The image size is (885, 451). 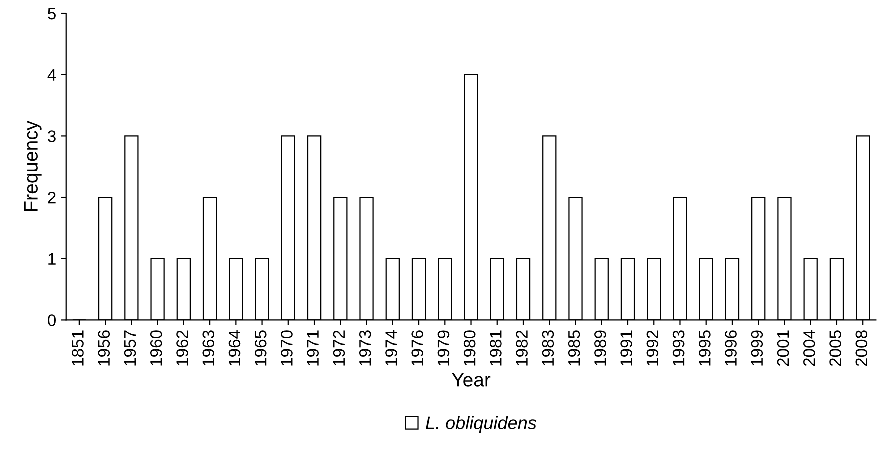 I want to click on legend-label: L. obliquidens, so click(x=481, y=425).